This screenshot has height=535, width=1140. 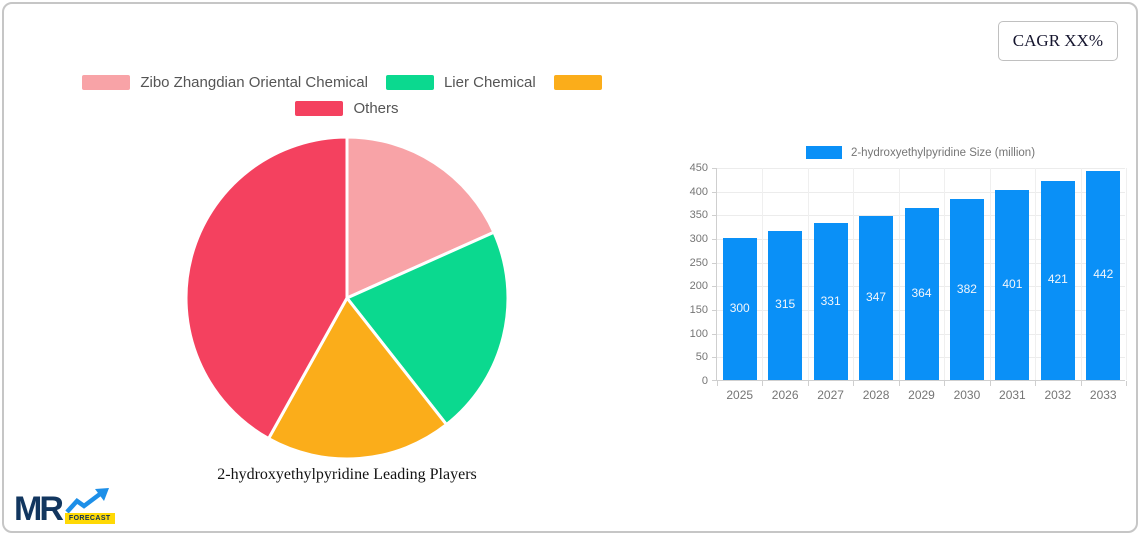 I want to click on bar-legend-label: 2-hydroxyethylpyridine Size (million), so click(x=943, y=152).